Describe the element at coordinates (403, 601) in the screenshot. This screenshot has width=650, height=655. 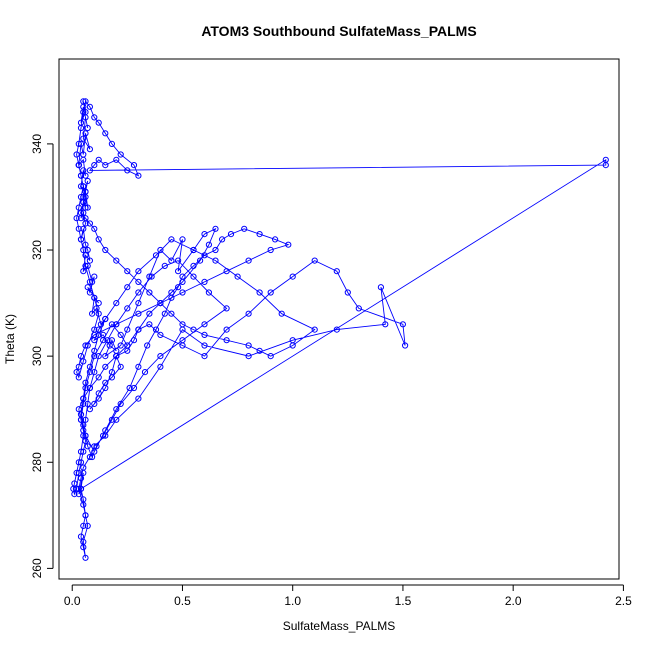
I see `x-tick-label: 1.5` at that location.